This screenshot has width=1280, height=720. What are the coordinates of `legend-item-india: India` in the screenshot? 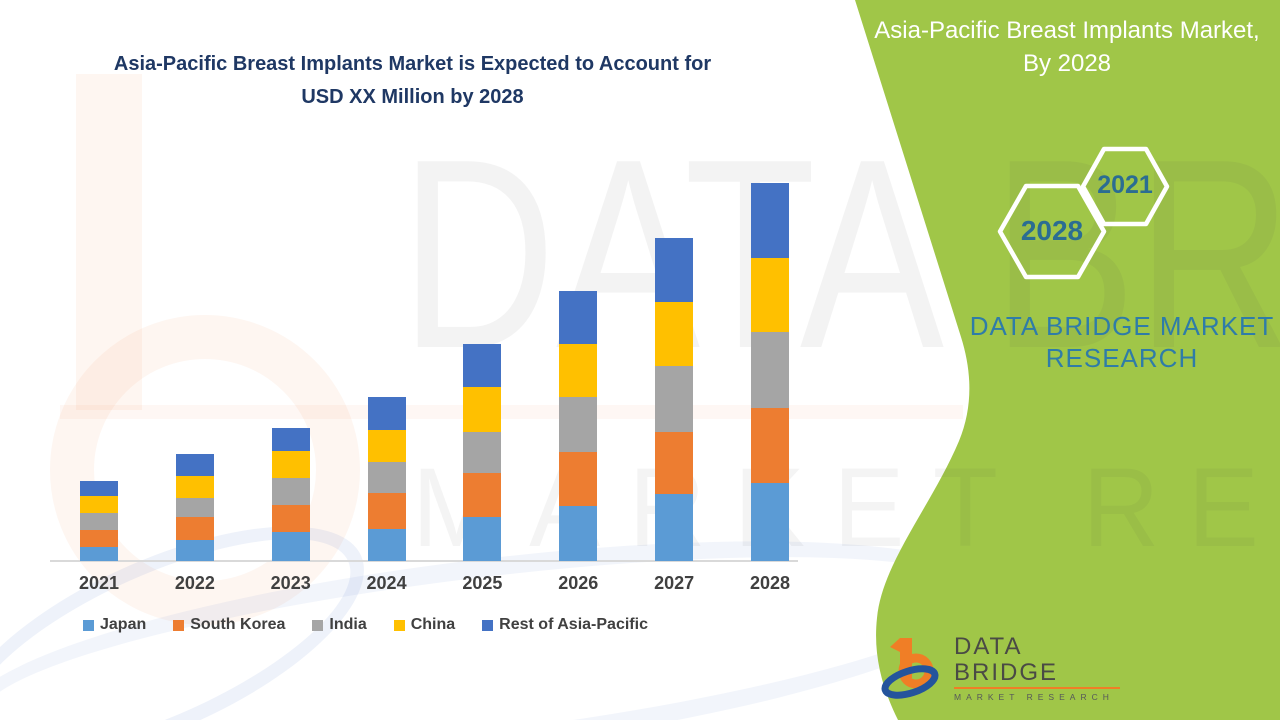 It's located at (339, 625).